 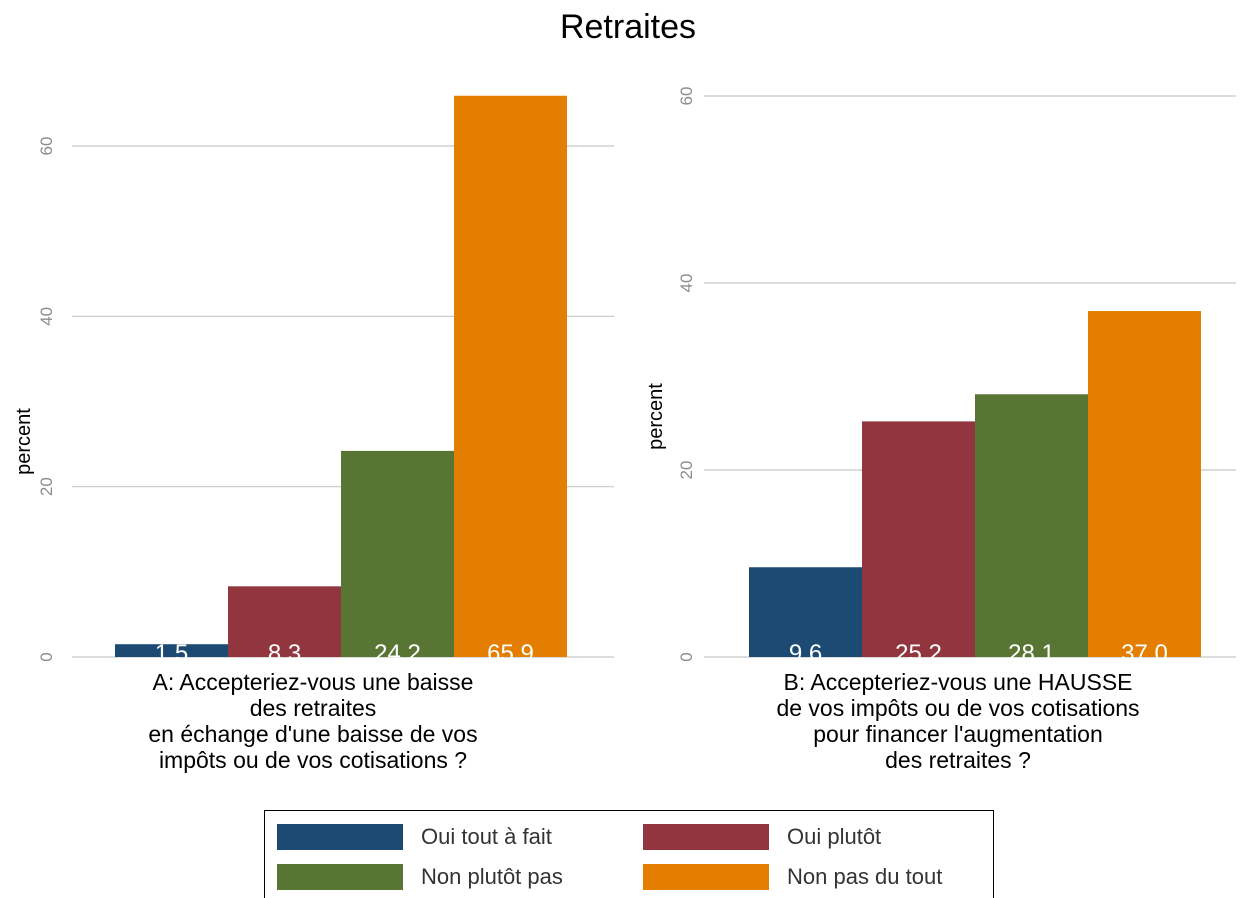 What do you see at coordinates (420, 877) in the screenshot?
I see `legend-item-non-plutot-pas: Non plutôt pas` at bounding box center [420, 877].